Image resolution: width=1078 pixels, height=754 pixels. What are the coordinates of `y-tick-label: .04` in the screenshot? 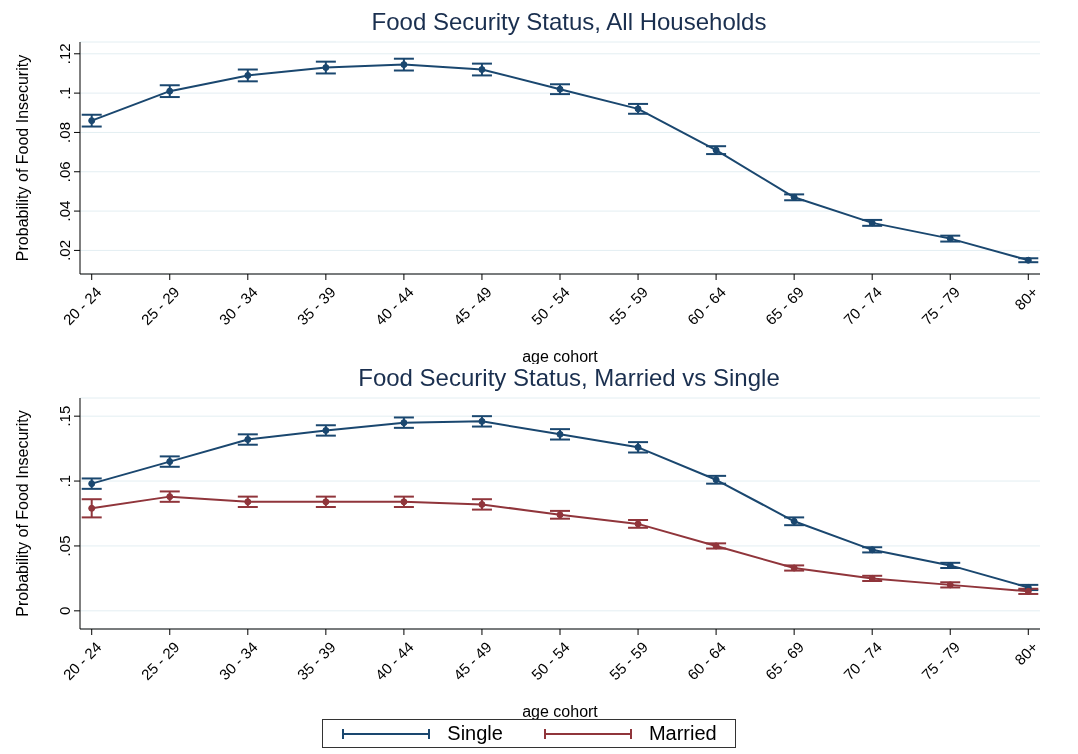 It's located at (64, 211).